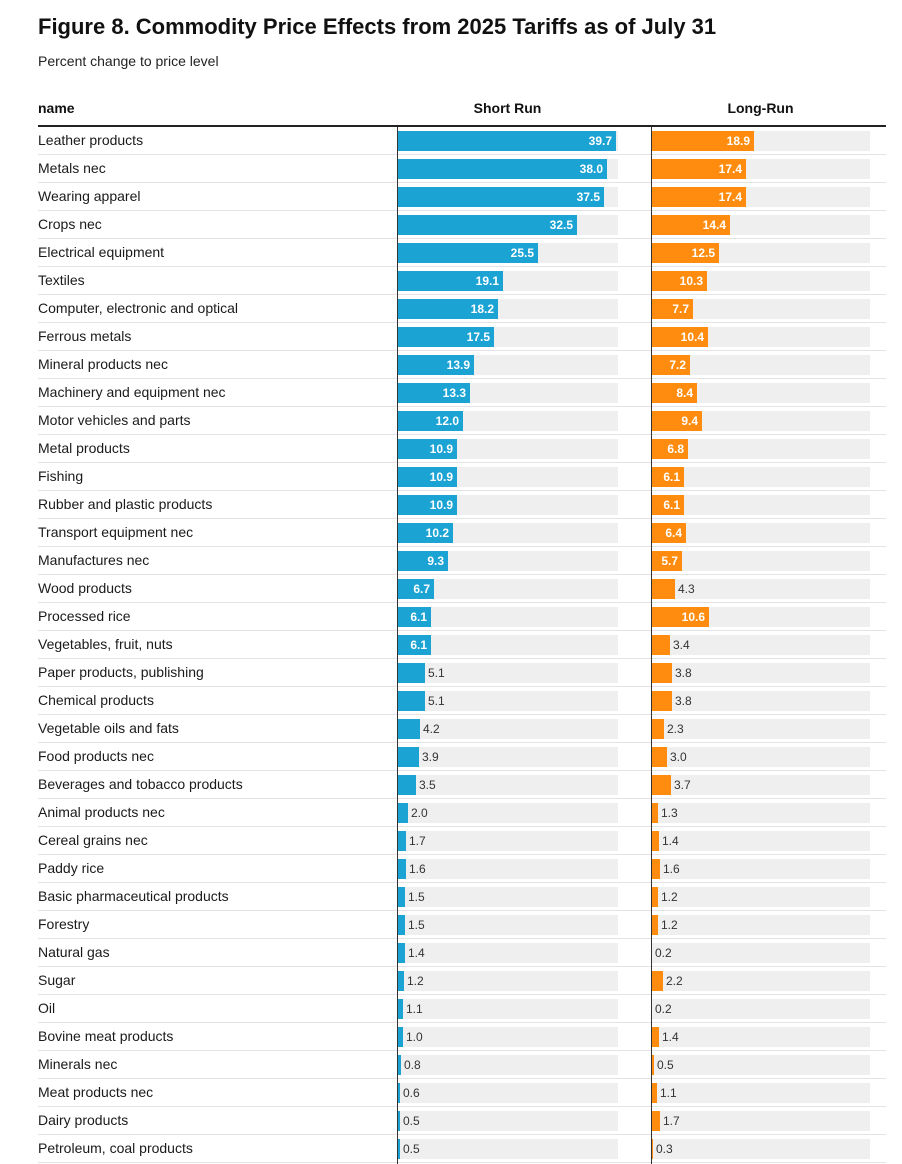 The height and width of the screenshot is (1164, 902). Describe the element at coordinates (462, 729) in the screenshot. I see `table-row: Vegetable oils and fats 4.2 2.3` at that location.